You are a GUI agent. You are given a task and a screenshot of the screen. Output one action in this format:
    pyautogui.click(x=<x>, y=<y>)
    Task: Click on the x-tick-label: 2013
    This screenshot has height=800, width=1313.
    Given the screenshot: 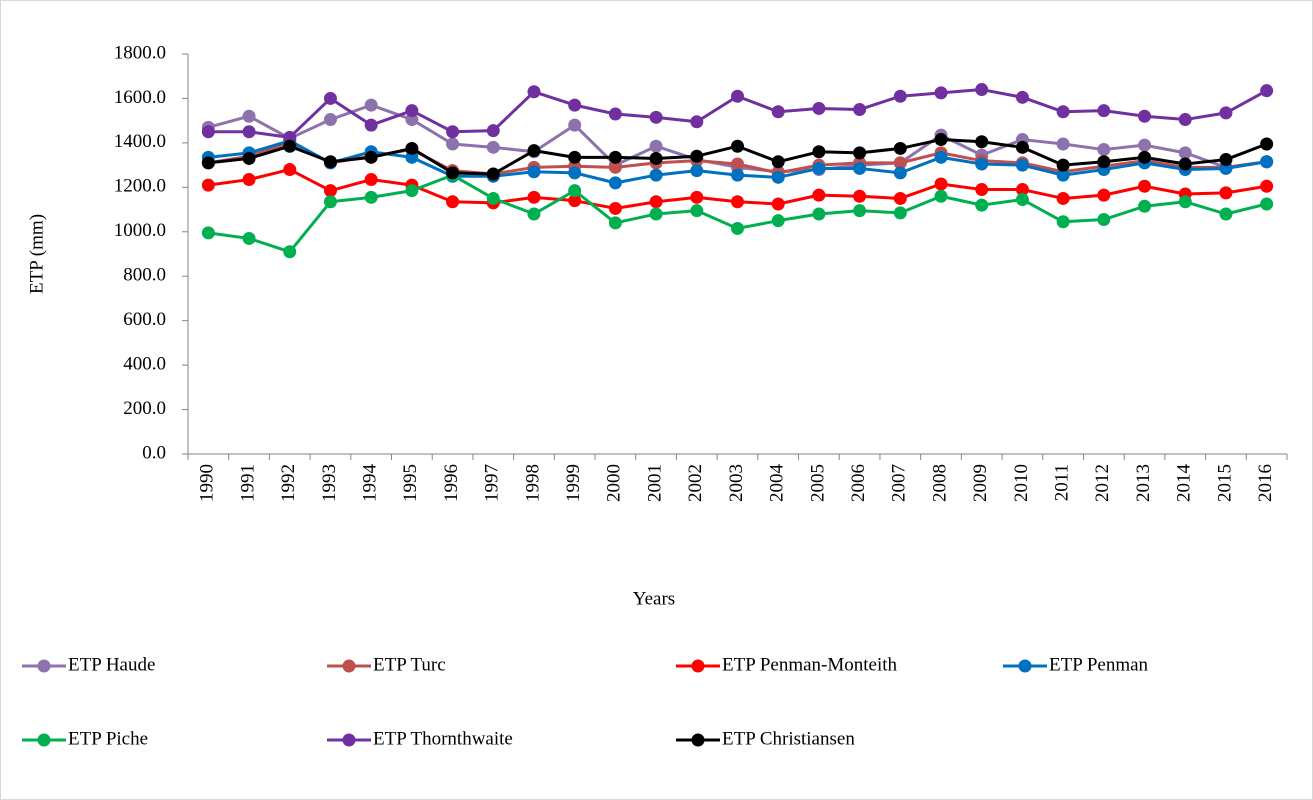 What is the action you would take?
    pyautogui.click(x=1143, y=483)
    